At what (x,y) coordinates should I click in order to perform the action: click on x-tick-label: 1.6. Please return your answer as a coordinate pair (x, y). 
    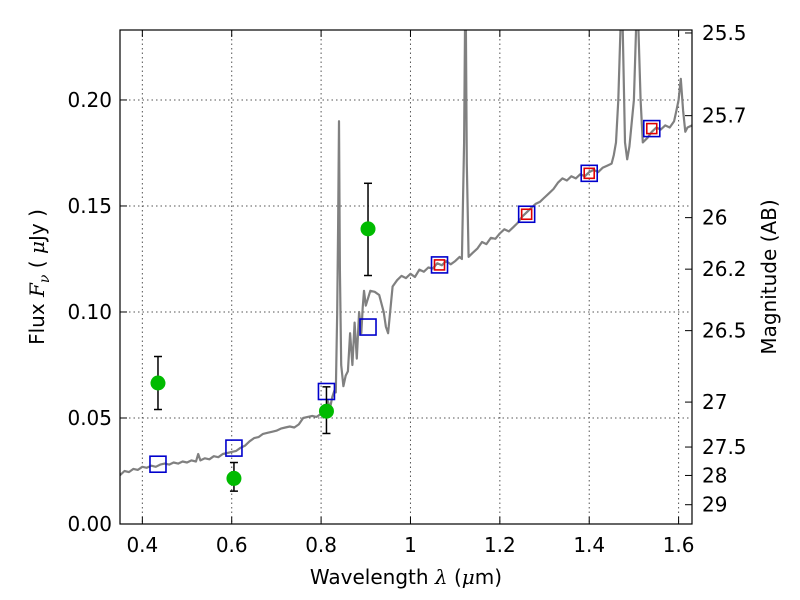
    Looking at the image, I should click on (679, 545).